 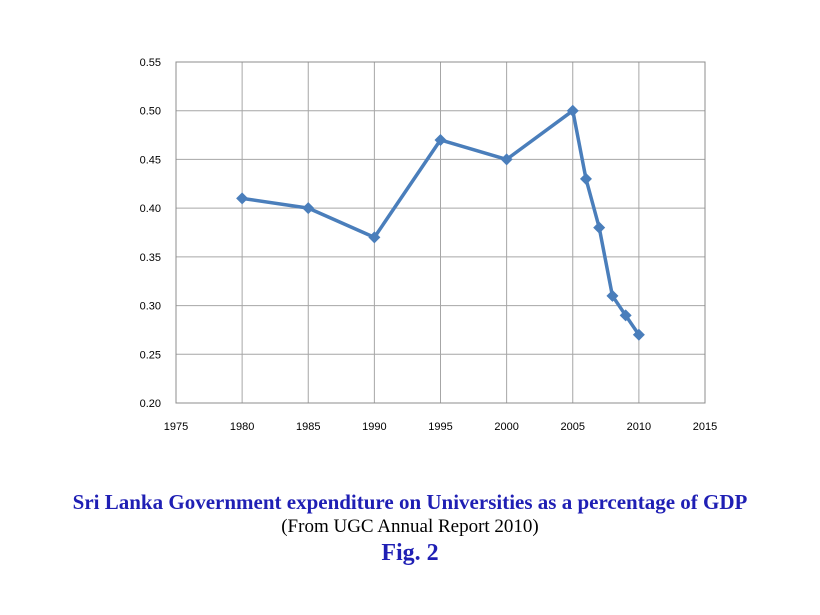 What do you see at coordinates (150, 258) in the screenshot?
I see `y-tick-label: 0.35` at bounding box center [150, 258].